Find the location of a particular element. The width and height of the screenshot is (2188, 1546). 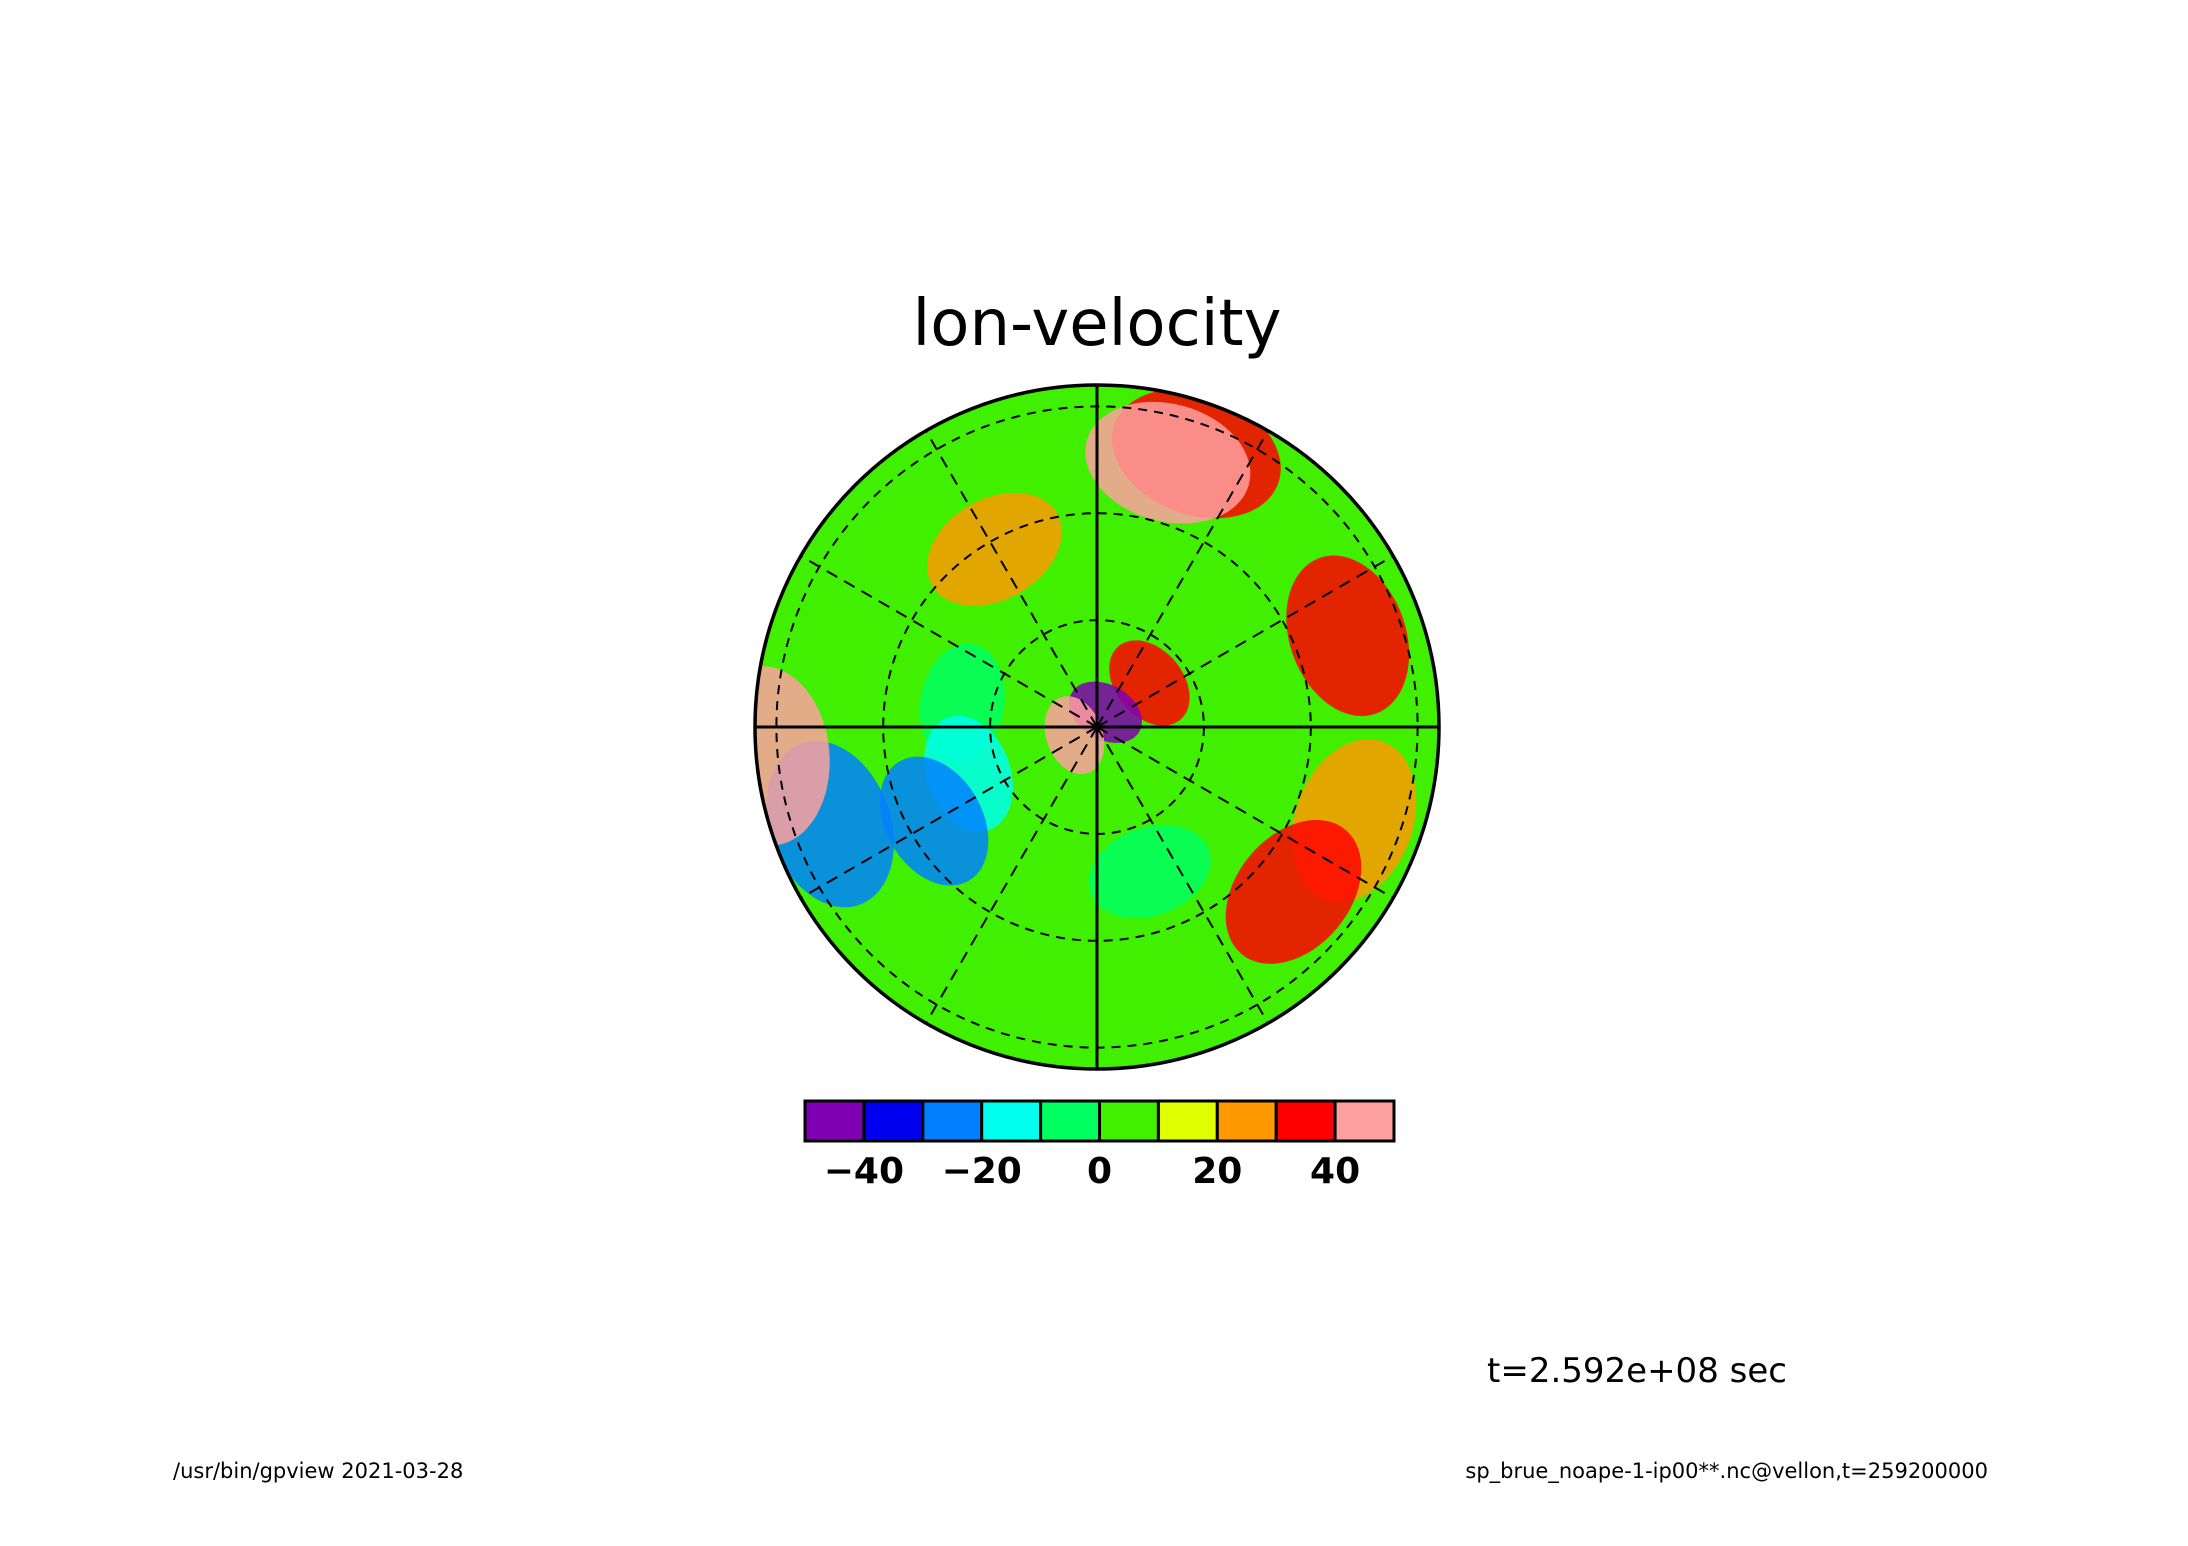

time-annotation: t=2.592e+08 sec is located at coordinates (1637, 1371).